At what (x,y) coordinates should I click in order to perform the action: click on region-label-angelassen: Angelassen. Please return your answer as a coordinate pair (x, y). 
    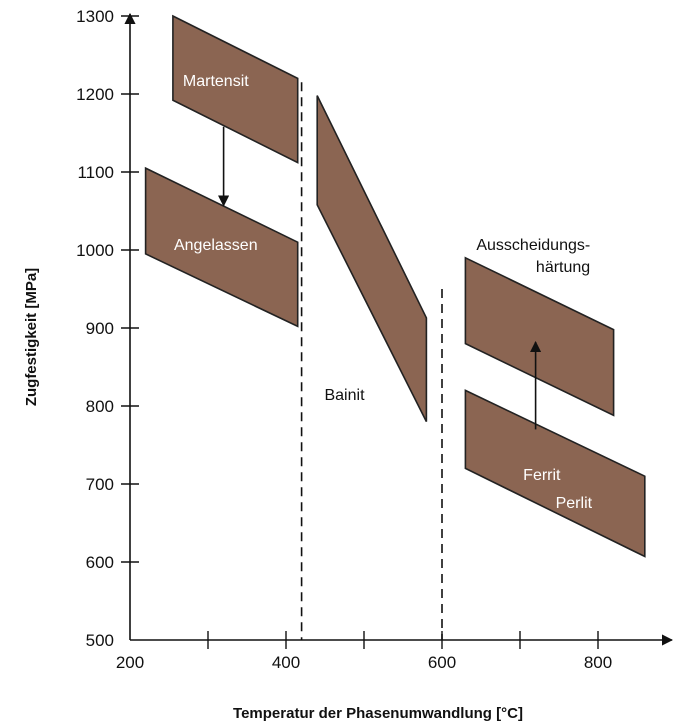
    Looking at the image, I should click on (216, 245).